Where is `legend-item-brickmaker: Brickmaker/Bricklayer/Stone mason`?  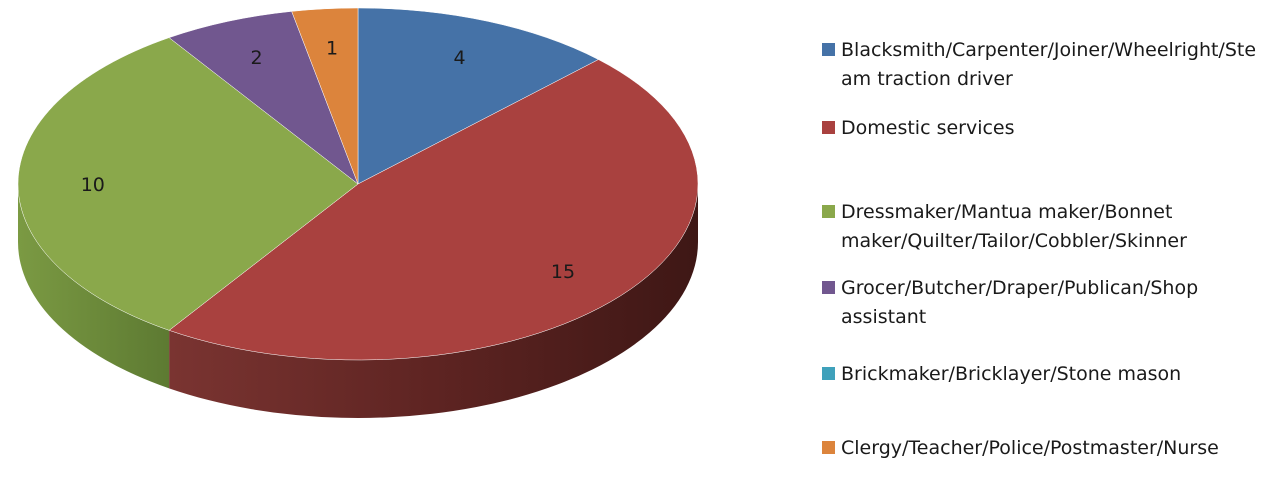
legend-item-brickmaker: Brickmaker/Bricklayer/Stone mason is located at coordinates (1042, 374).